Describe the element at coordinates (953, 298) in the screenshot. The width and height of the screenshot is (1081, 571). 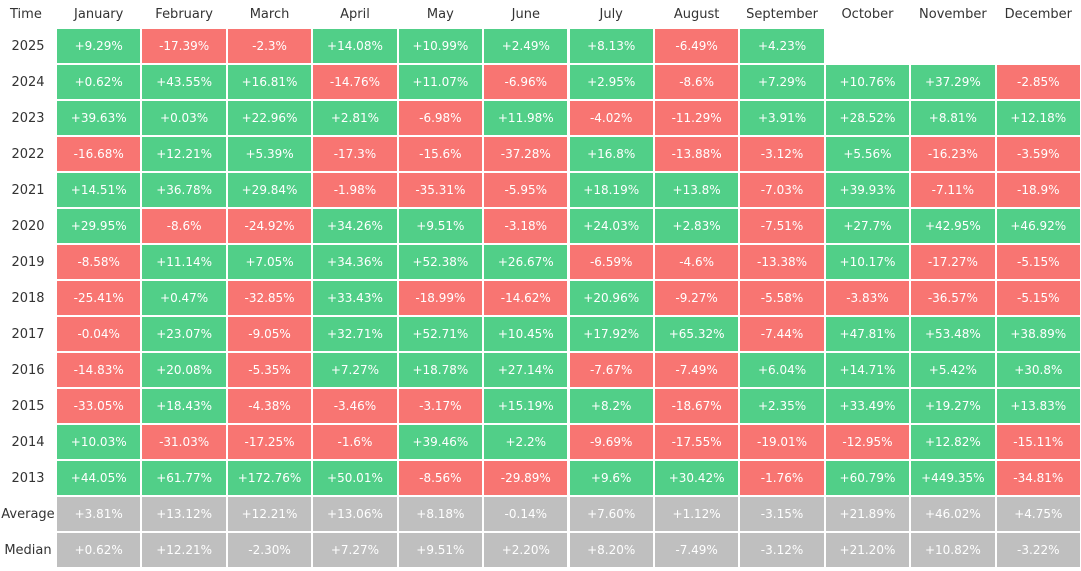
I see `return-cell: -36.57%` at that location.